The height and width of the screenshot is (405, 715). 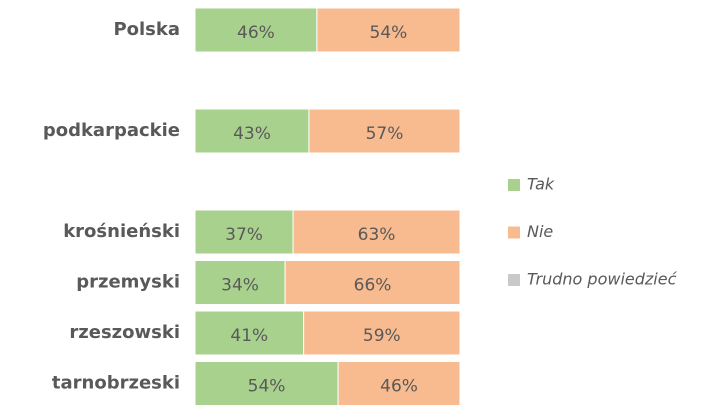 What do you see at coordinates (128, 282) in the screenshot?
I see `category-label: przemyski` at bounding box center [128, 282].